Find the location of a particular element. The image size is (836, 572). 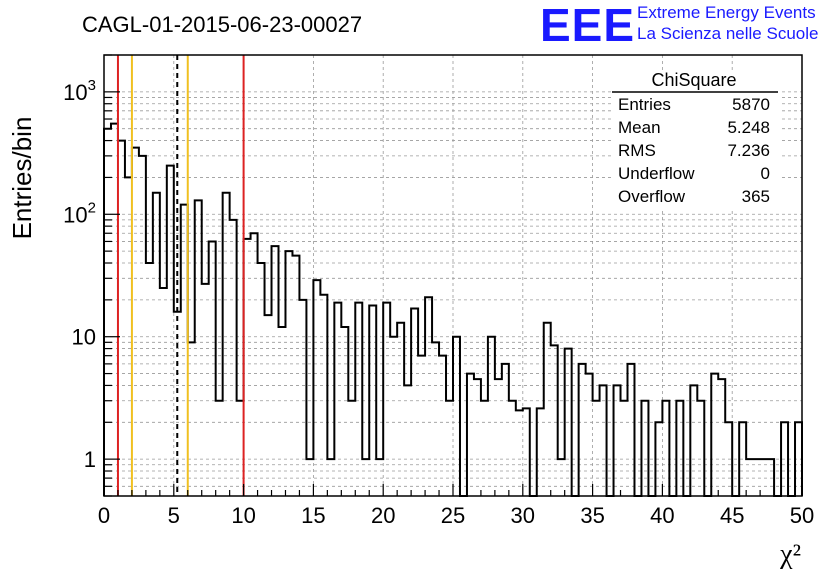

stat-value: 5870 is located at coordinates (751, 104).